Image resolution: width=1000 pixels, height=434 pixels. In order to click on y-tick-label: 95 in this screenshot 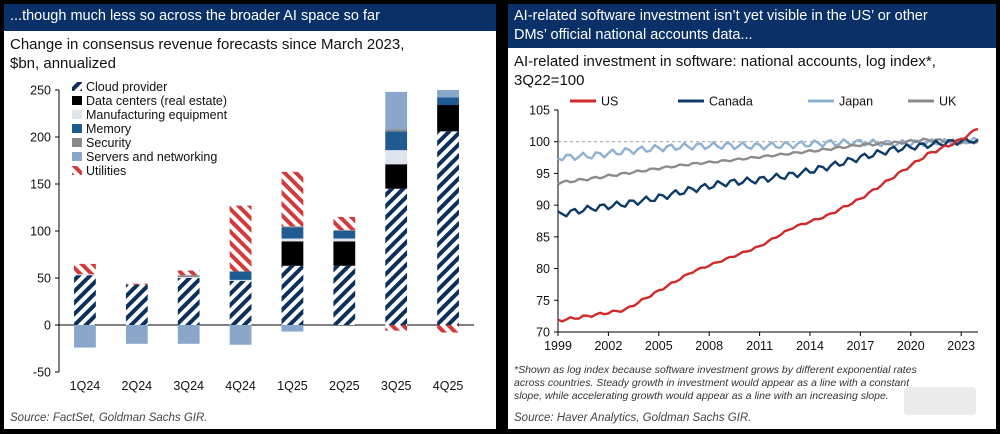, I will do `click(543, 174)`.